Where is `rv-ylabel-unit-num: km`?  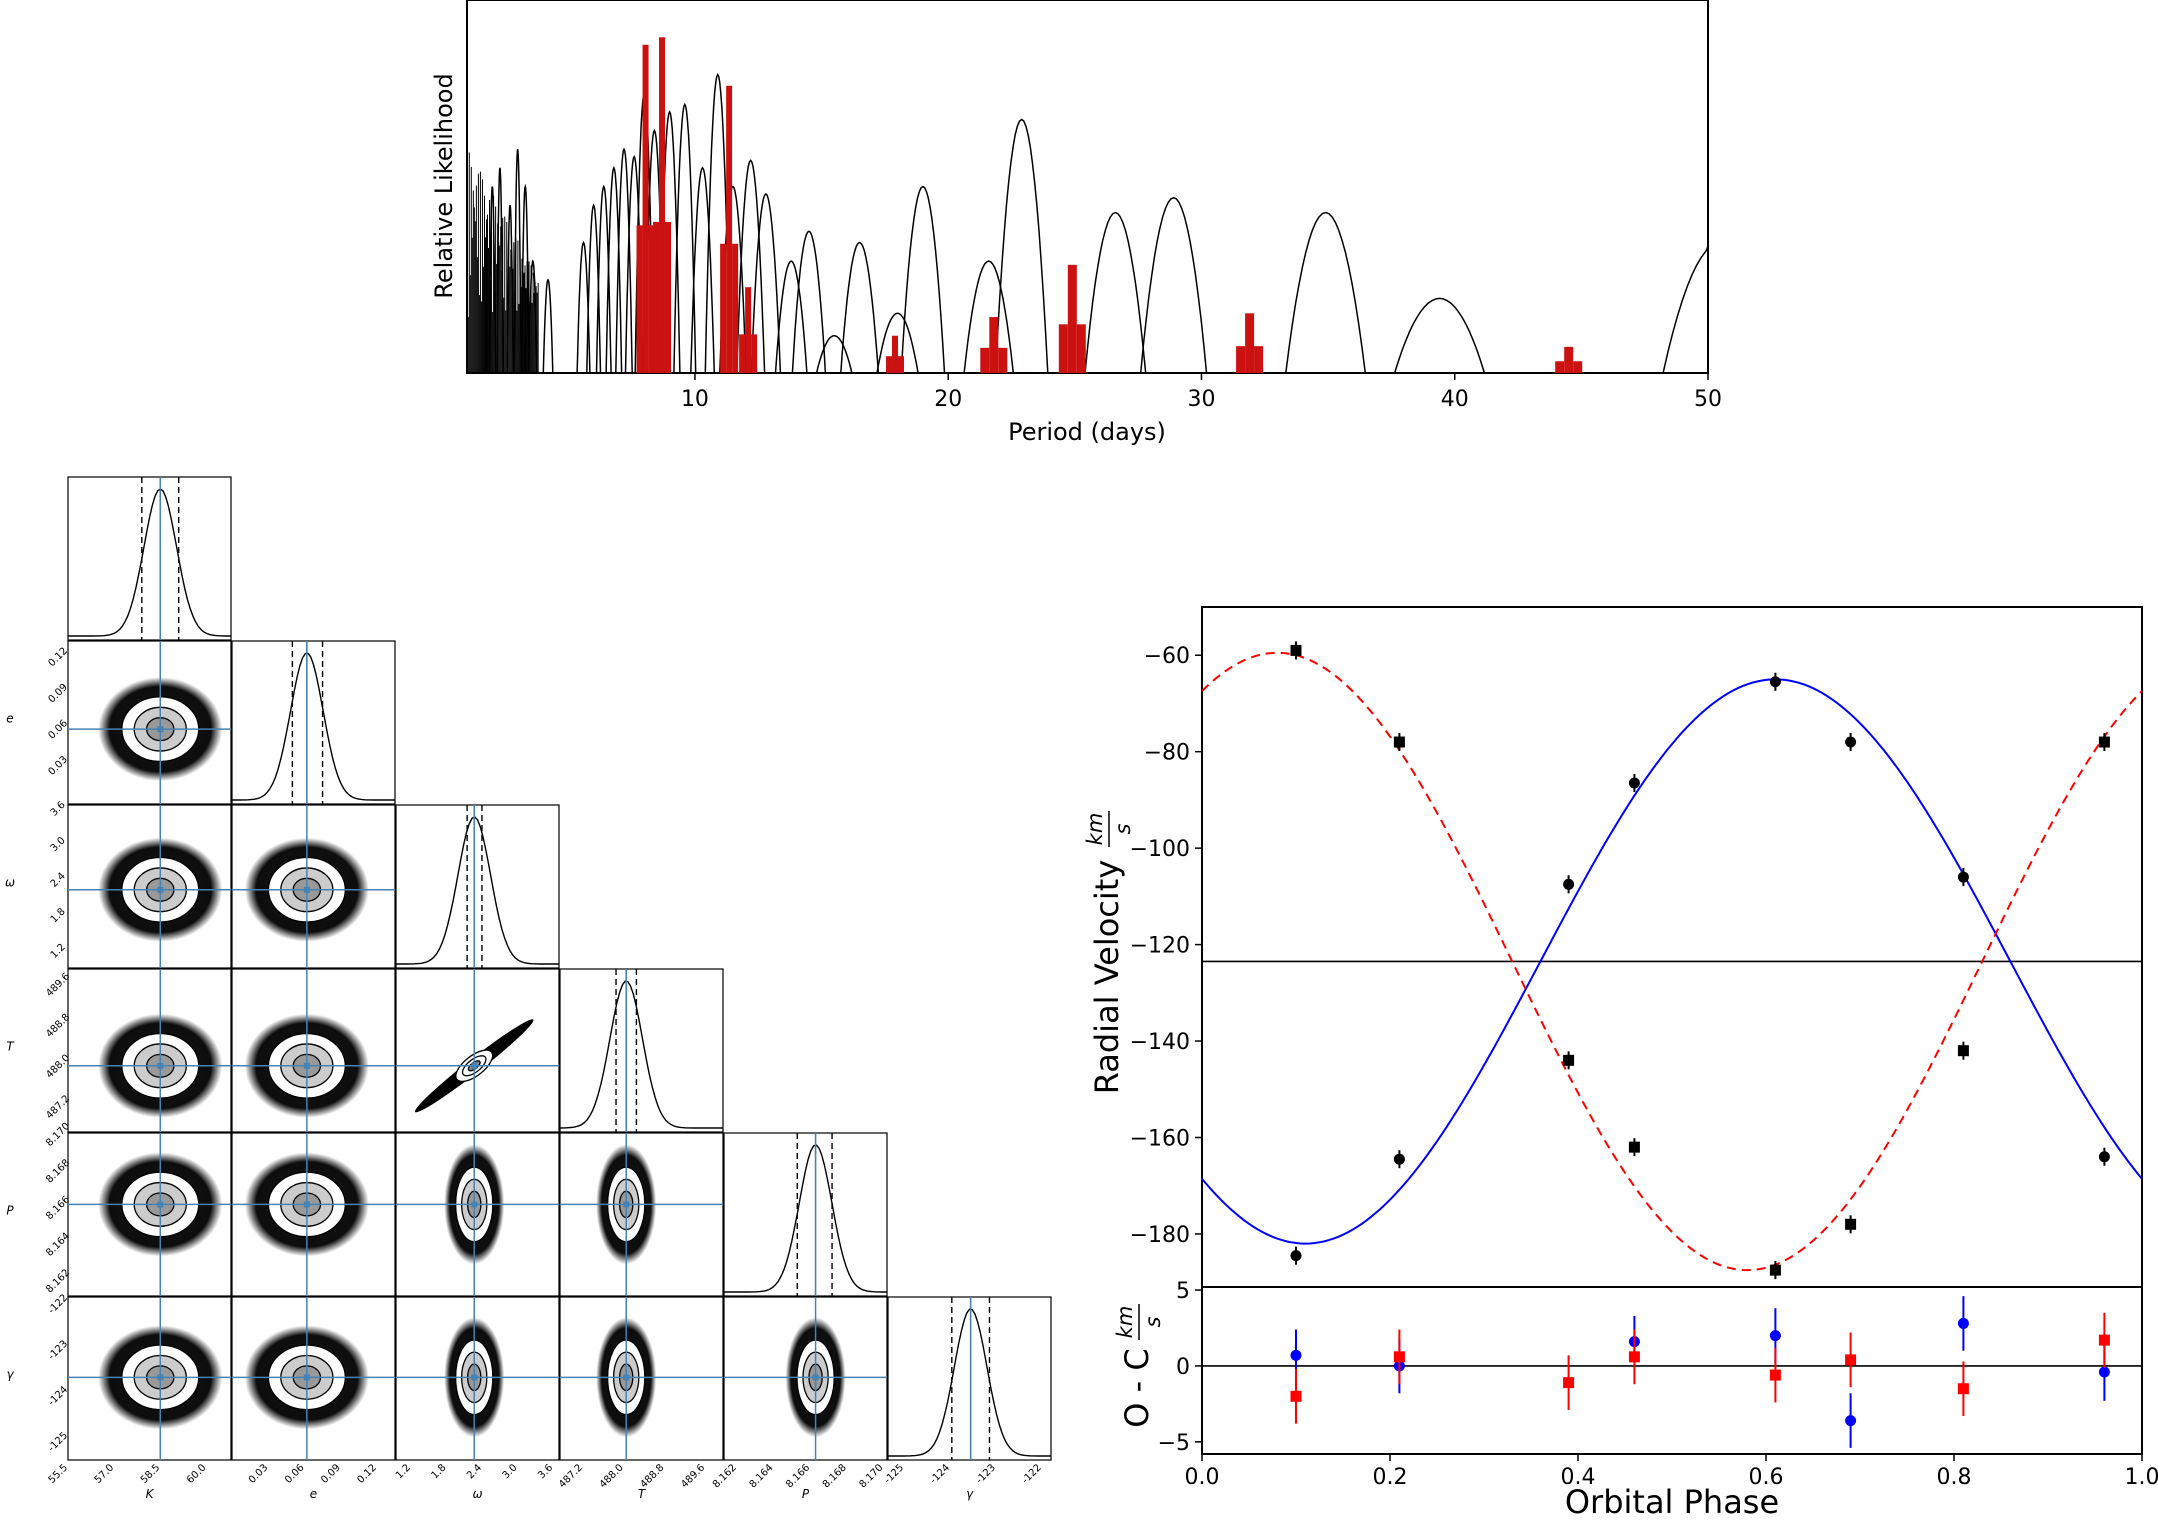 rv-ylabel-unit-num: km is located at coordinates (1095, 829).